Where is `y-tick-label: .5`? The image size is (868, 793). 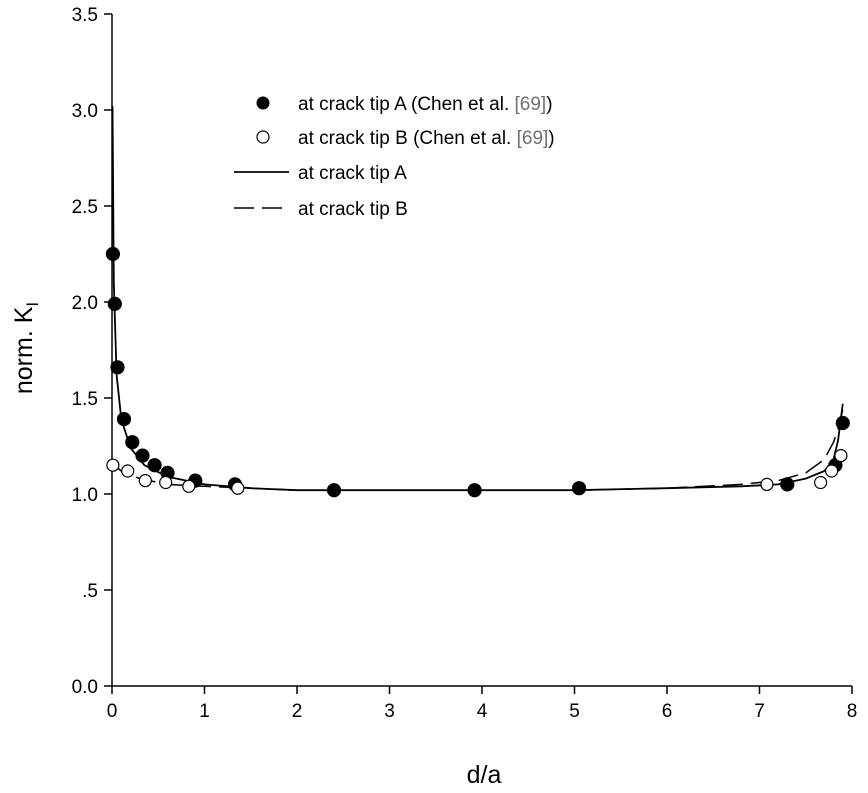 y-tick-label: .5 is located at coordinates (90, 591).